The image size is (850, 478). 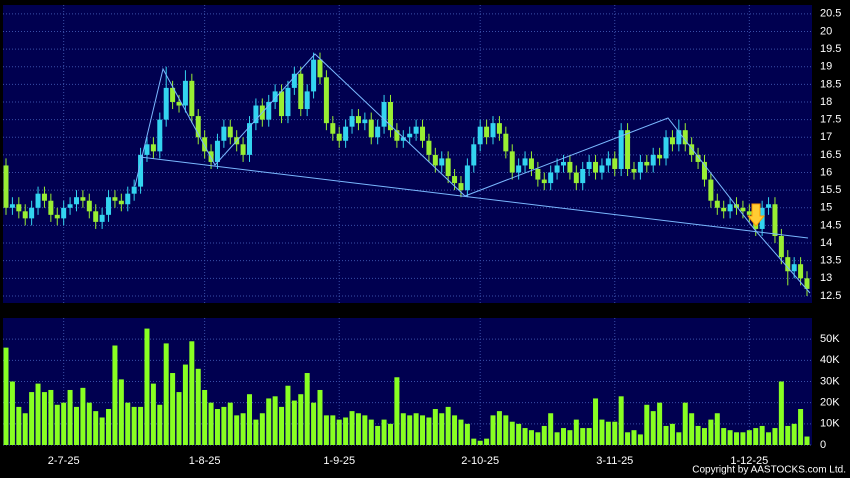 What do you see at coordinates (205, 461) in the screenshot?
I see `x-tick-label: 1-8-25` at bounding box center [205, 461].